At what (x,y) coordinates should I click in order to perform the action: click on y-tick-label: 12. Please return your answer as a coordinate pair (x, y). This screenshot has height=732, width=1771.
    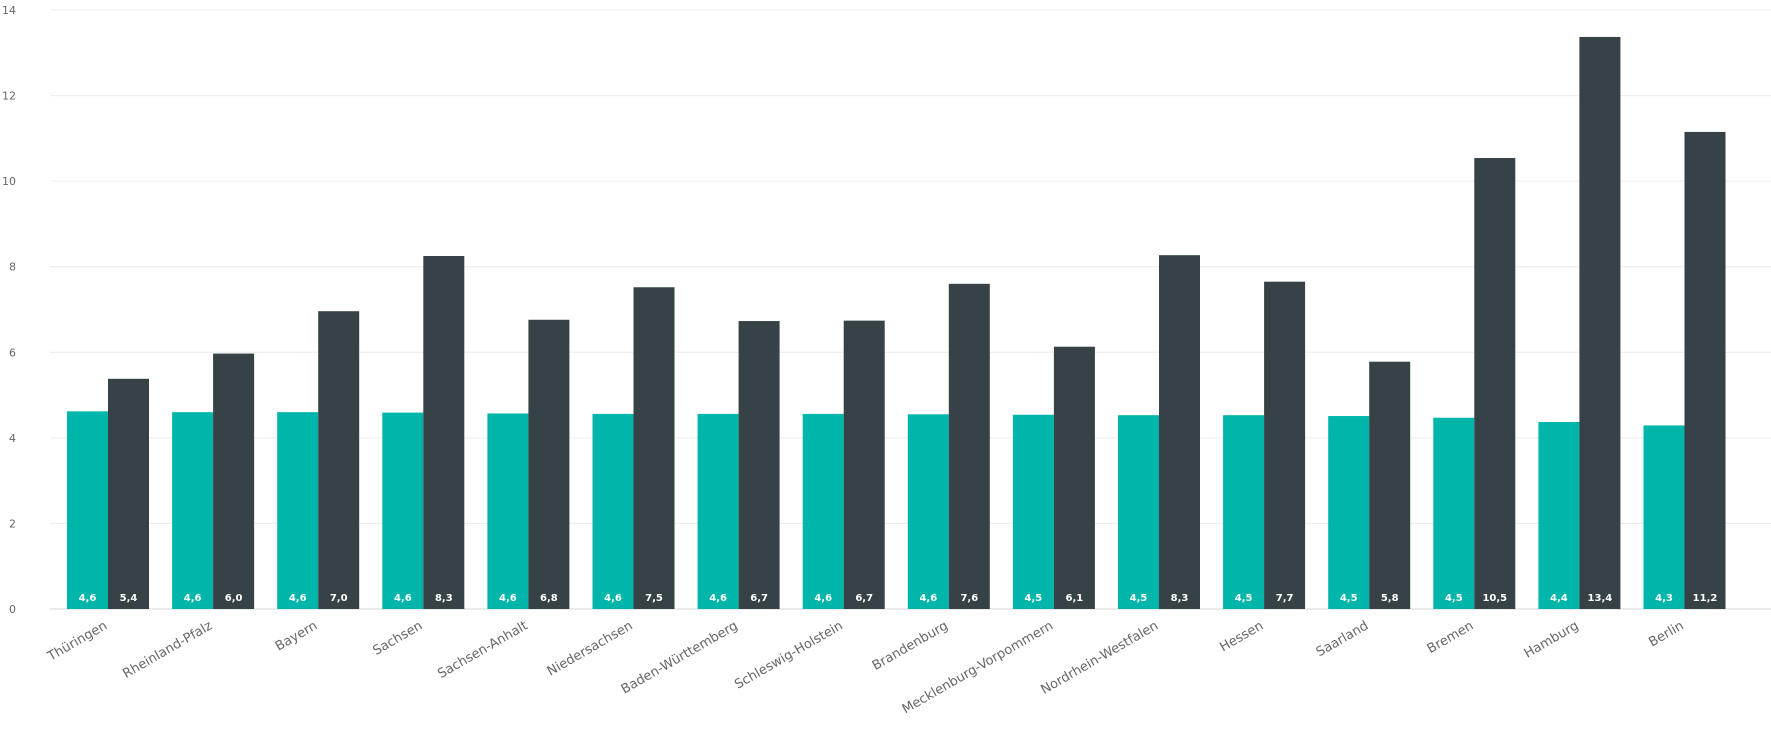
    Looking at the image, I should click on (9, 96).